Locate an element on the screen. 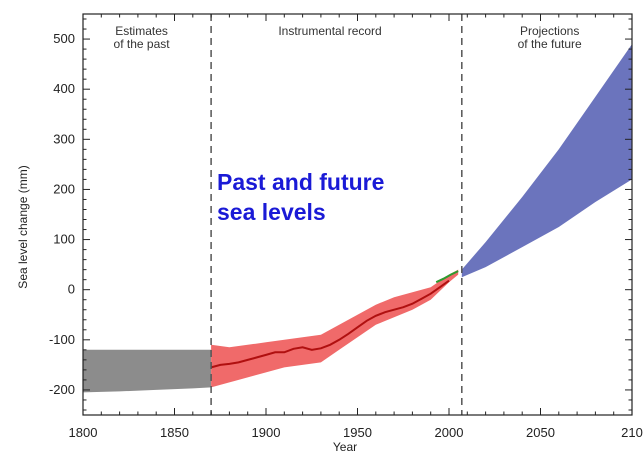  chart-lines is located at coordinates (334, 319).